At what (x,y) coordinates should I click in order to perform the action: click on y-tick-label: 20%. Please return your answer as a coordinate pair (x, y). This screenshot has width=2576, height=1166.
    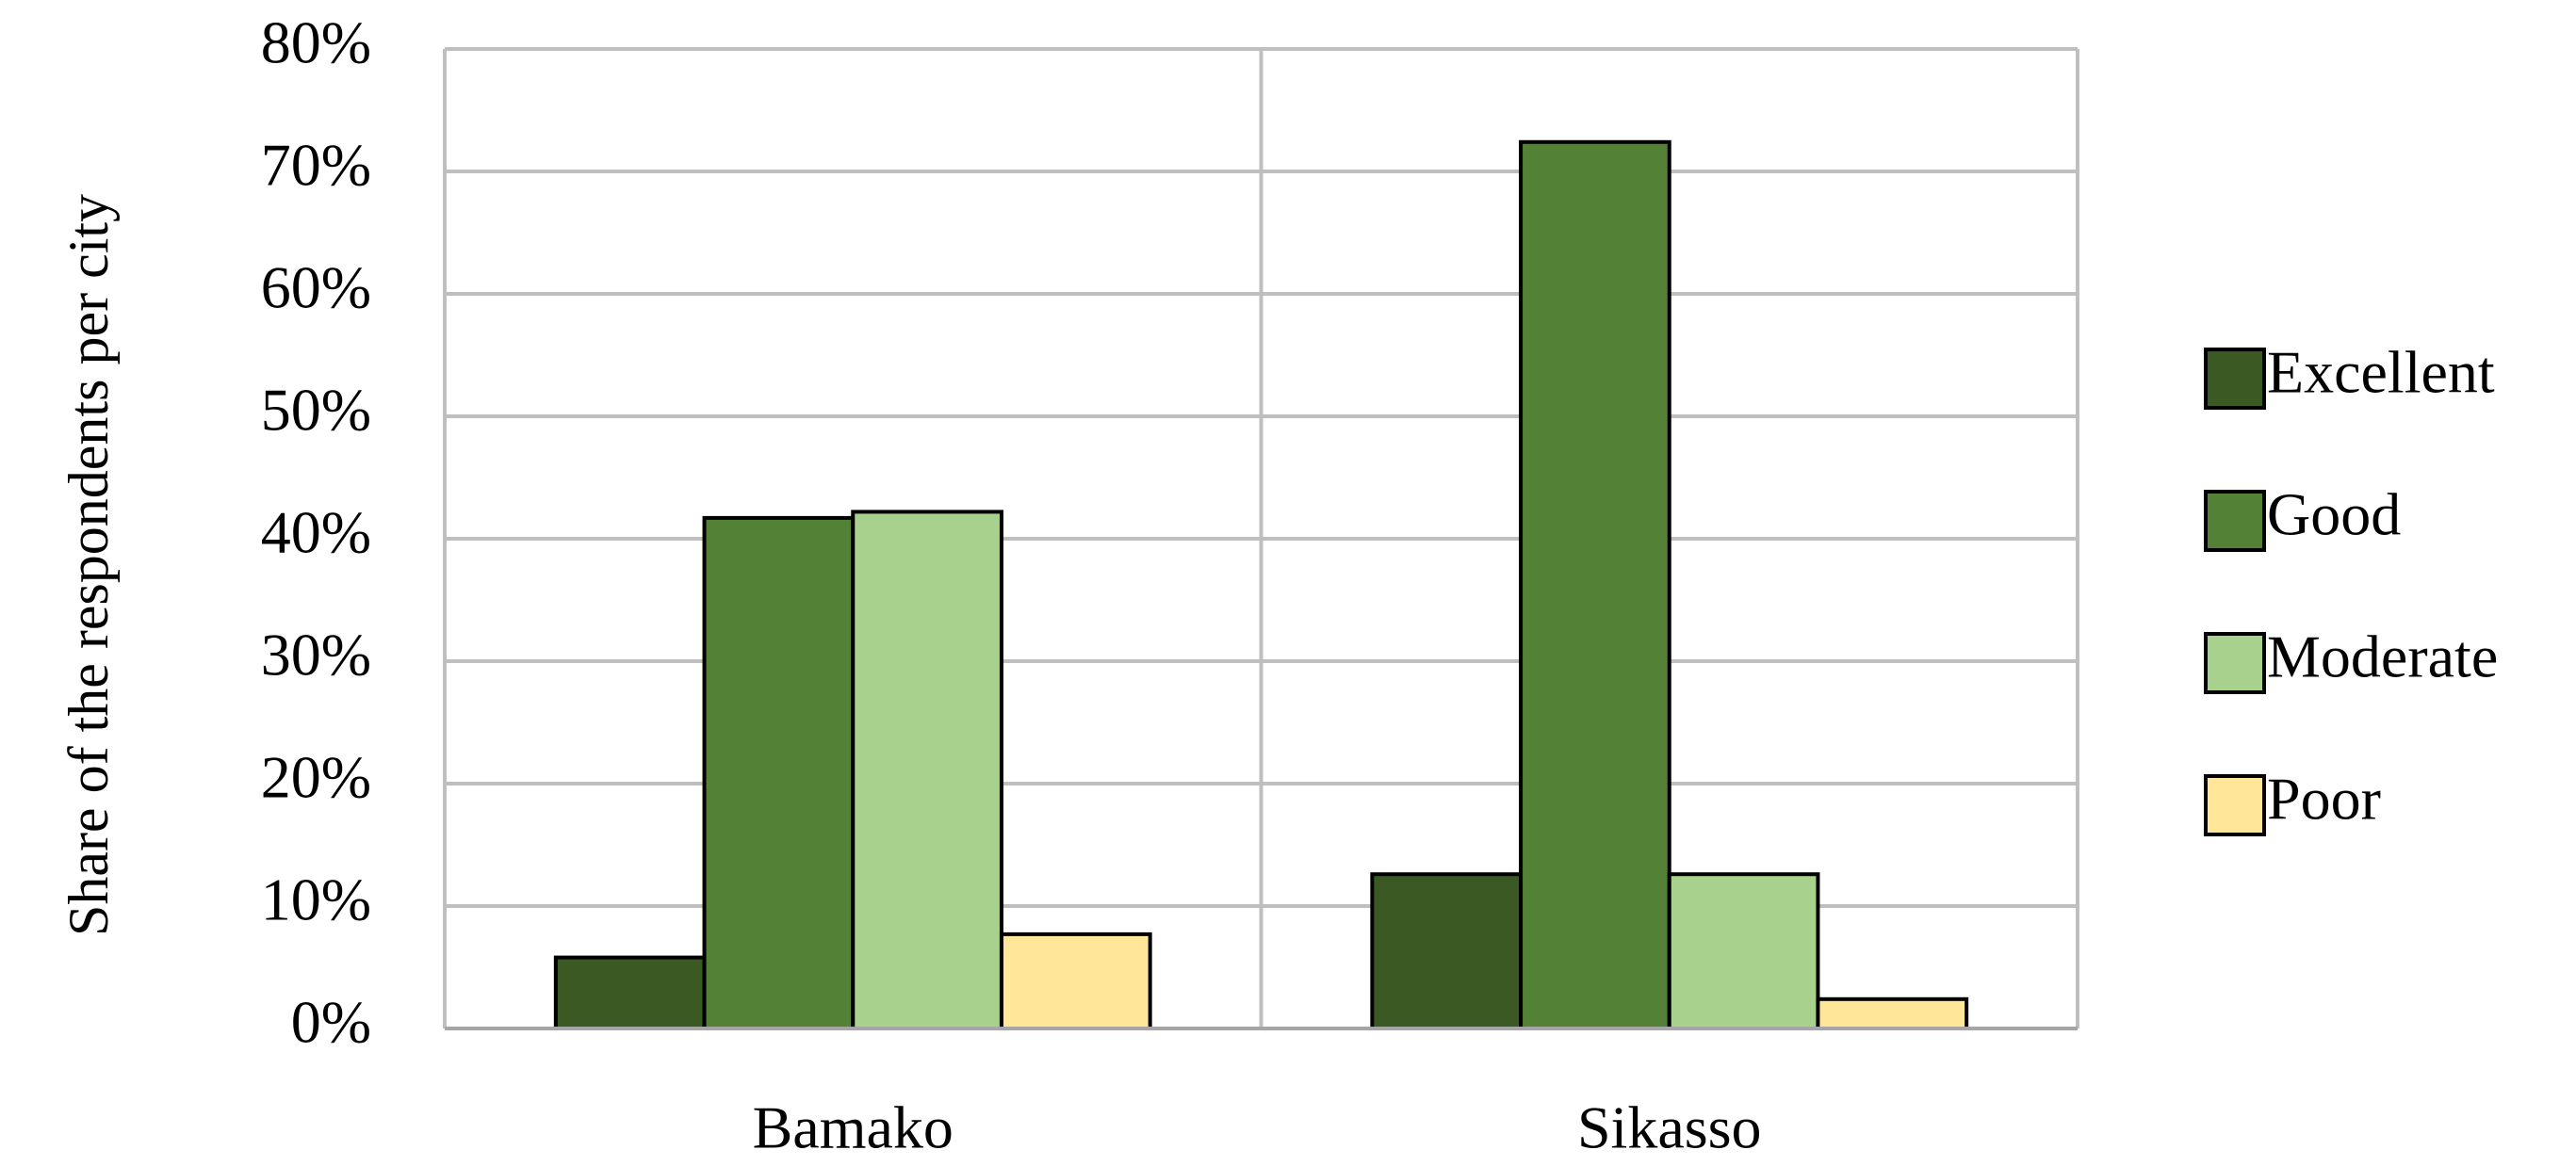
    Looking at the image, I should click on (316, 777).